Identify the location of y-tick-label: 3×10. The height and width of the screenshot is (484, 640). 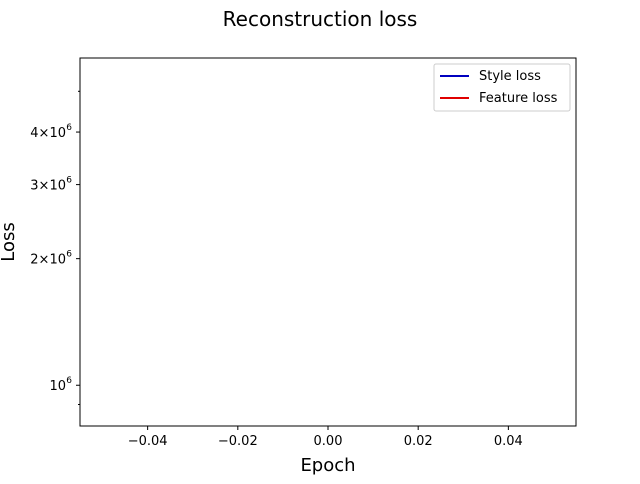
(48, 186).